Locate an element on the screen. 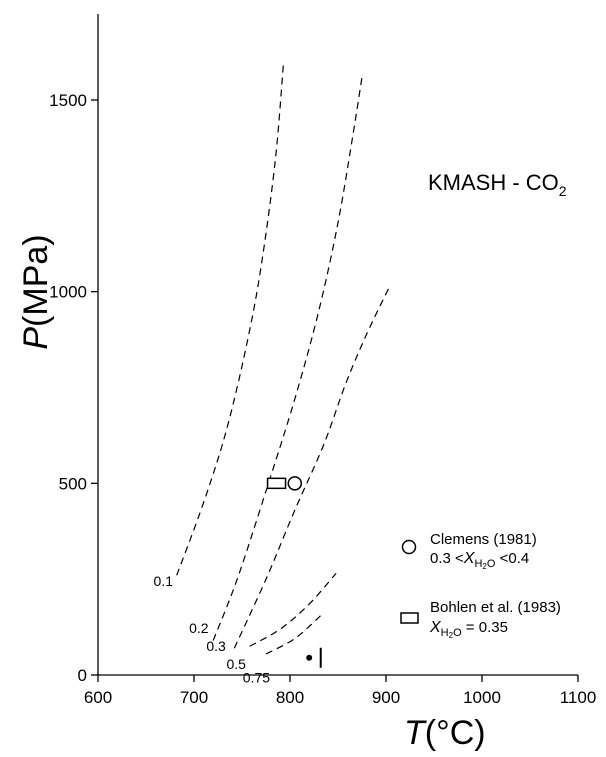  legend-entry-2-line2: XH2O = 0.35 is located at coordinates (468, 629).